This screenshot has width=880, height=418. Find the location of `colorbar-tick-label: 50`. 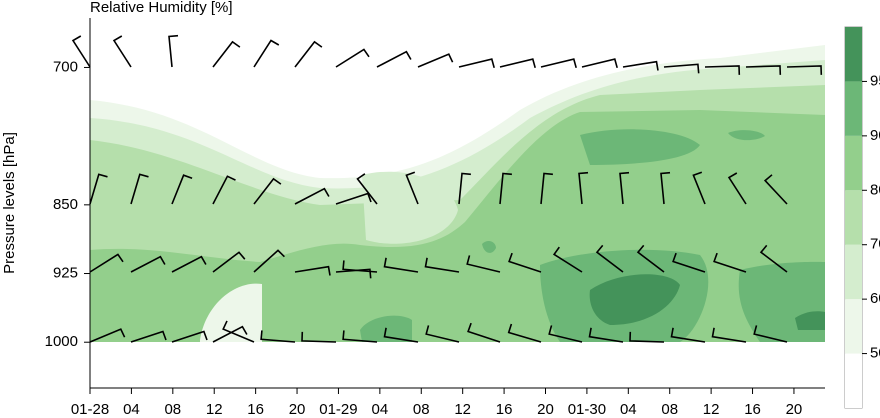

colorbar-tick-label: 50 is located at coordinates (875, 353).